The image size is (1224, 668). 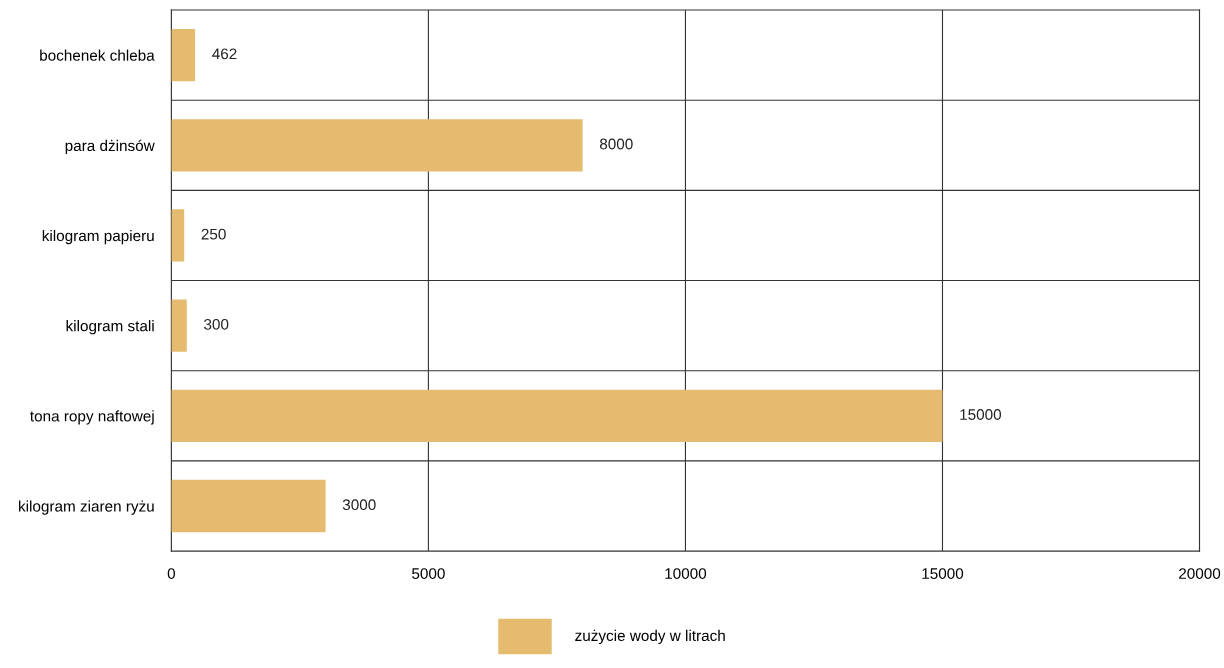 I want to click on y-tick-label: bochenek chleba, so click(x=97, y=55).